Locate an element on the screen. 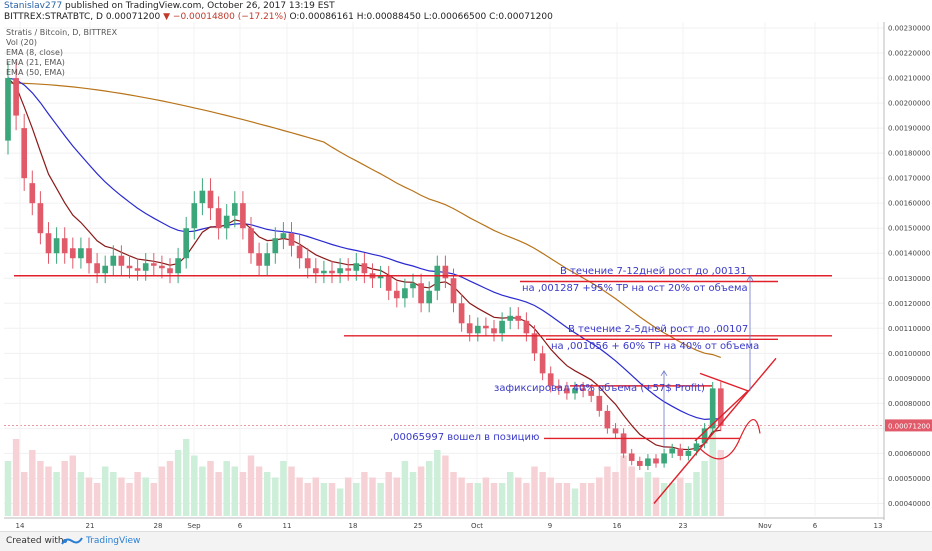  legend-ema8: EMA (8, close) is located at coordinates (34, 52).